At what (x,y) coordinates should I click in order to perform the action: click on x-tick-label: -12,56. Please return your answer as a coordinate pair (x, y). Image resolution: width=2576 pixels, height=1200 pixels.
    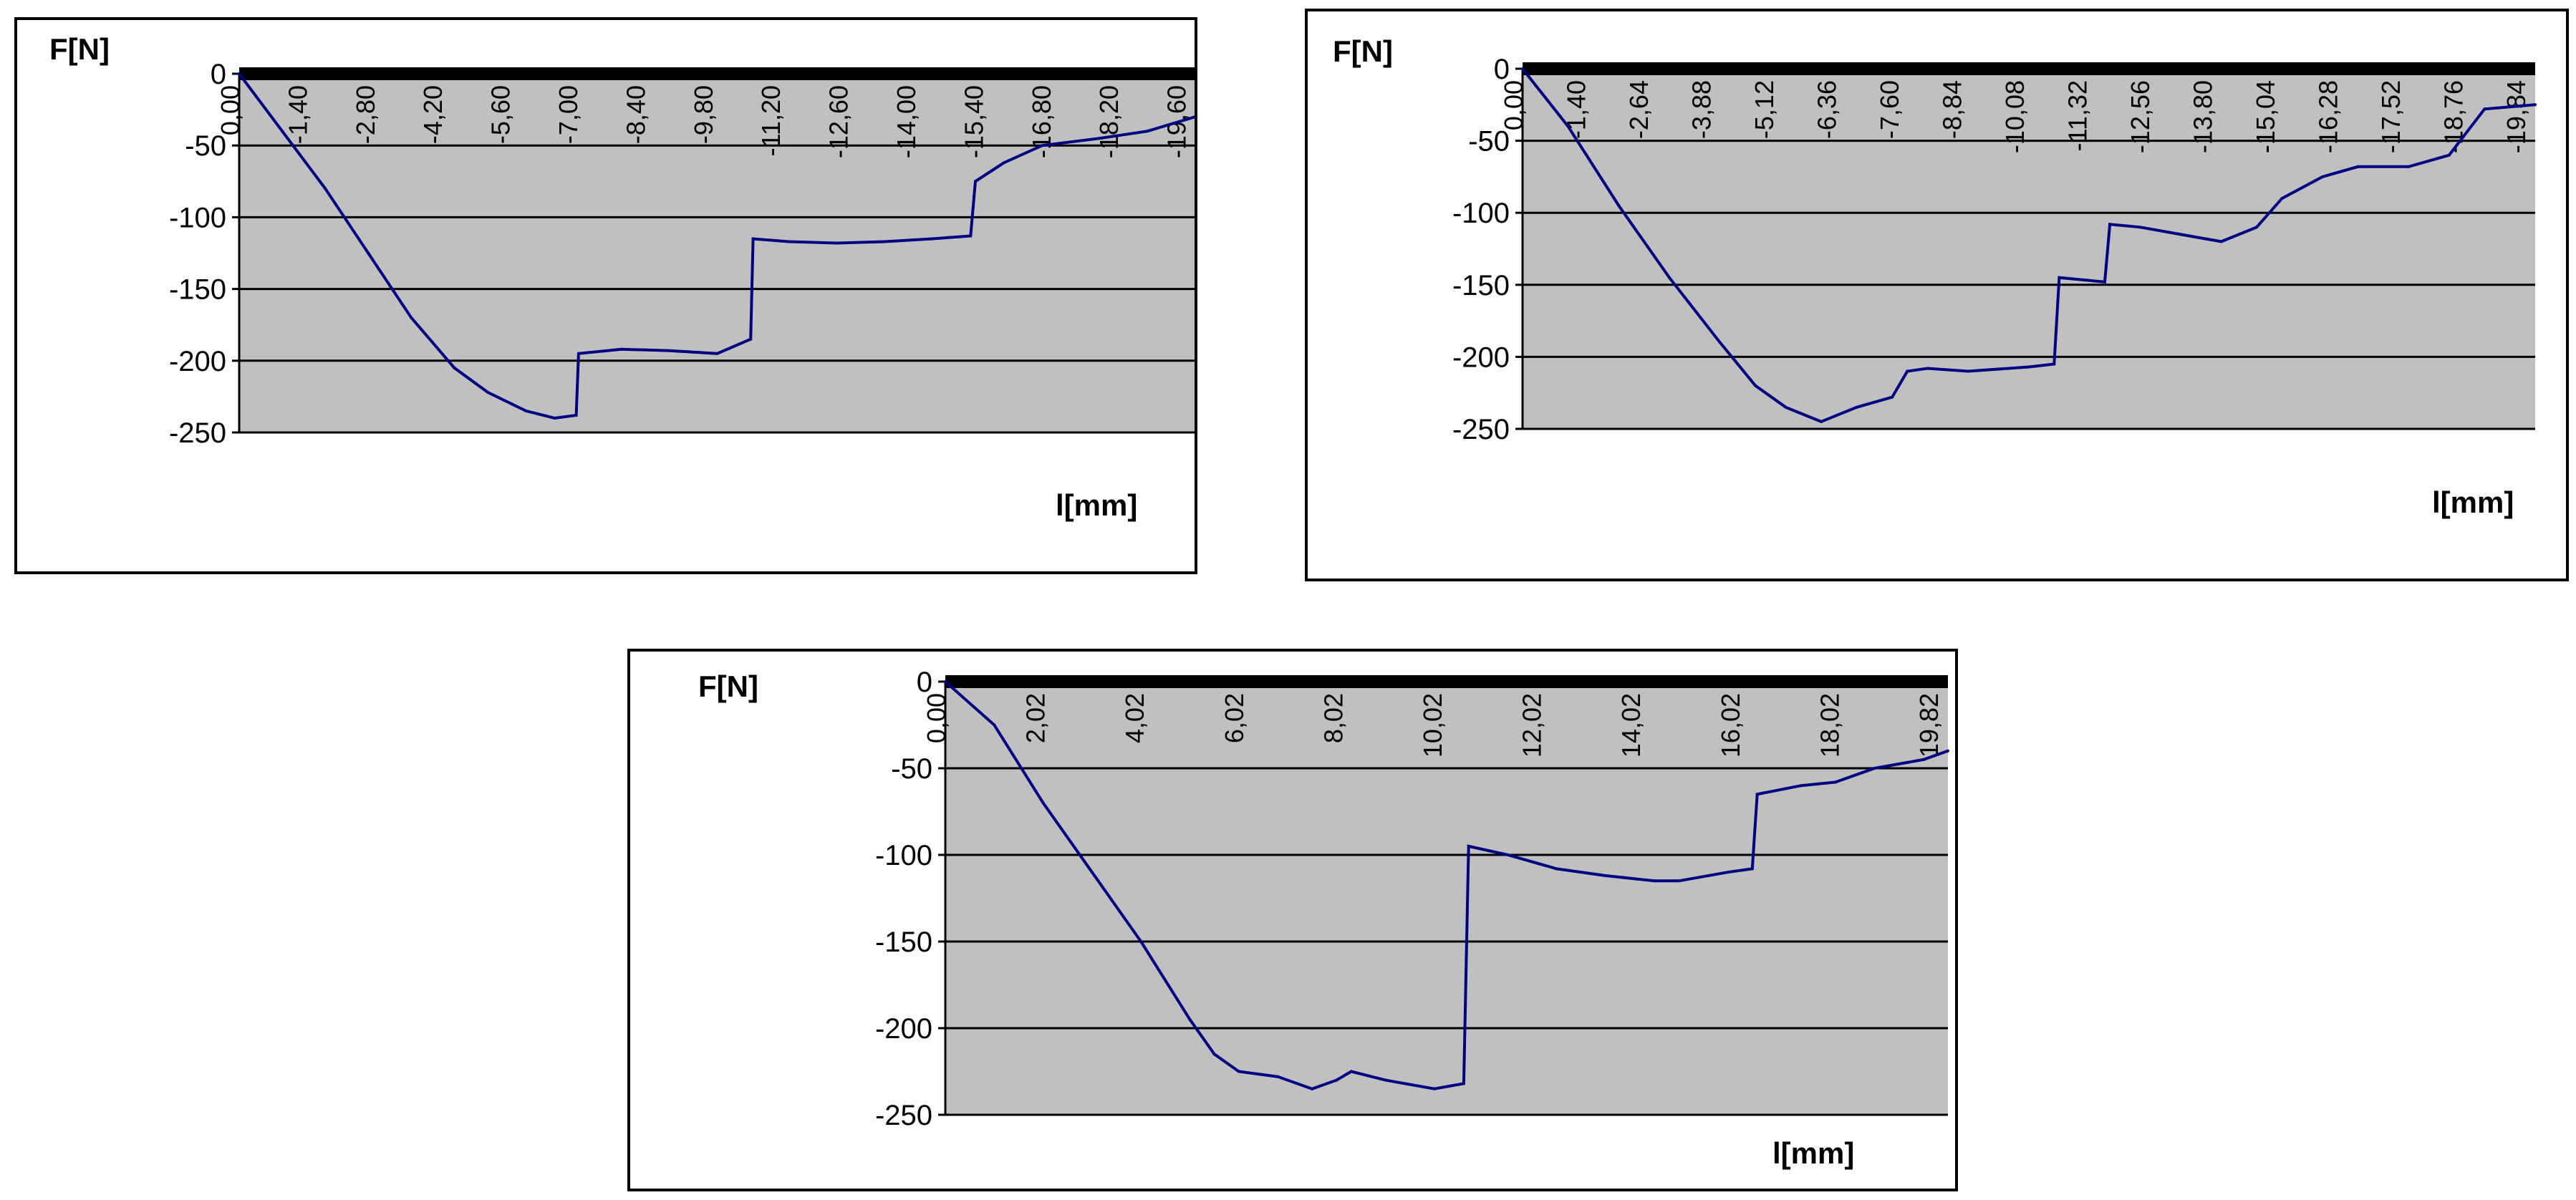
    Looking at the image, I should click on (2140, 116).